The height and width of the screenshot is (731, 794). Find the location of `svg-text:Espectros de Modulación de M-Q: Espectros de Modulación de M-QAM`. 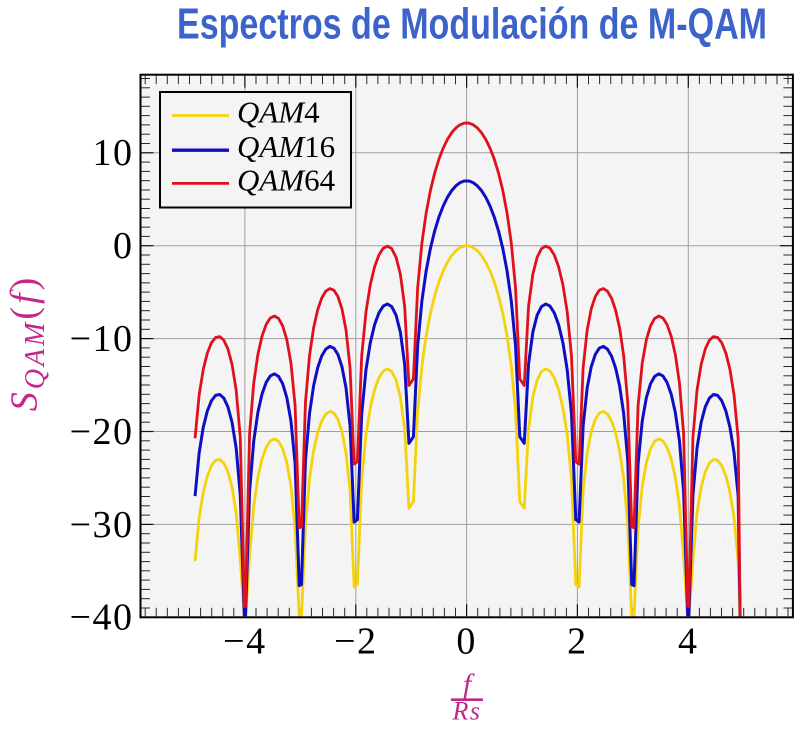

svg-text:Espectros de Modulación de M-Q: Espectros de Modulación de M-QAM is located at coordinates (472, 25).